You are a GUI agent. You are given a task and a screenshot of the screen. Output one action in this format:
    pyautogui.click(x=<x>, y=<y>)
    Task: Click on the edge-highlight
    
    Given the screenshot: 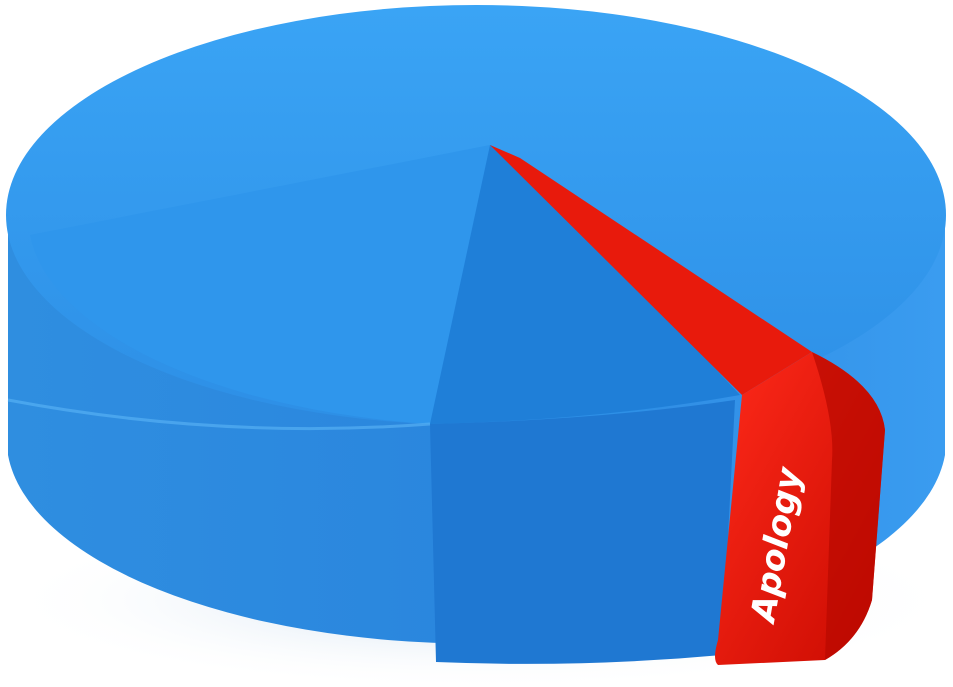 What is the action you would take?
    pyautogui.click(x=219, y=414)
    